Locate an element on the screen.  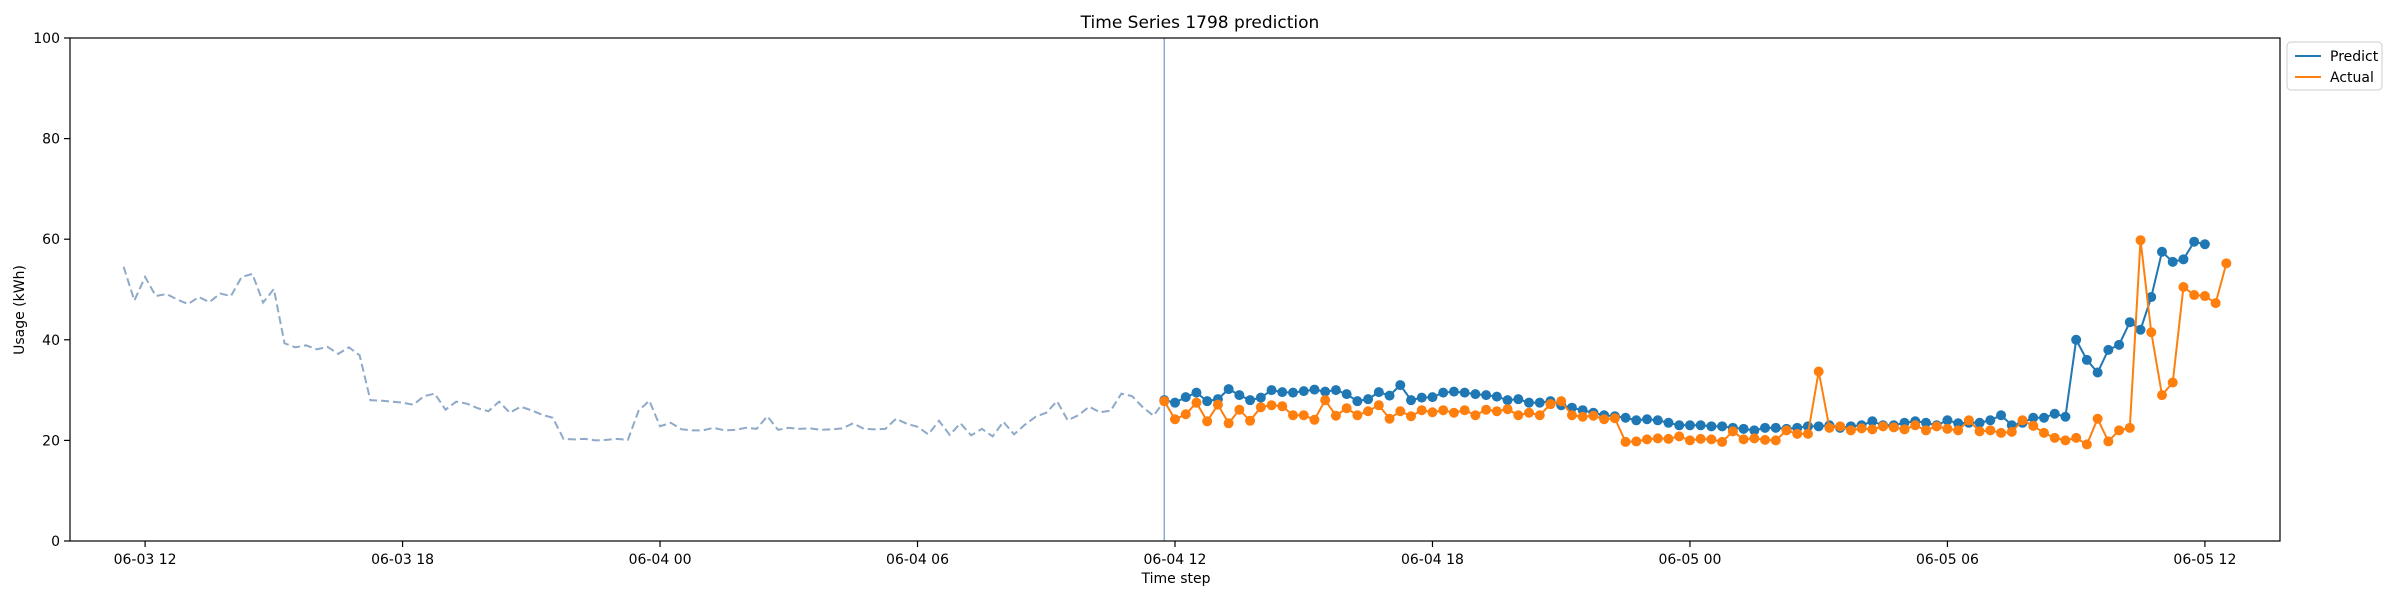
y-tick-label: 20 is located at coordinates (51, 441).